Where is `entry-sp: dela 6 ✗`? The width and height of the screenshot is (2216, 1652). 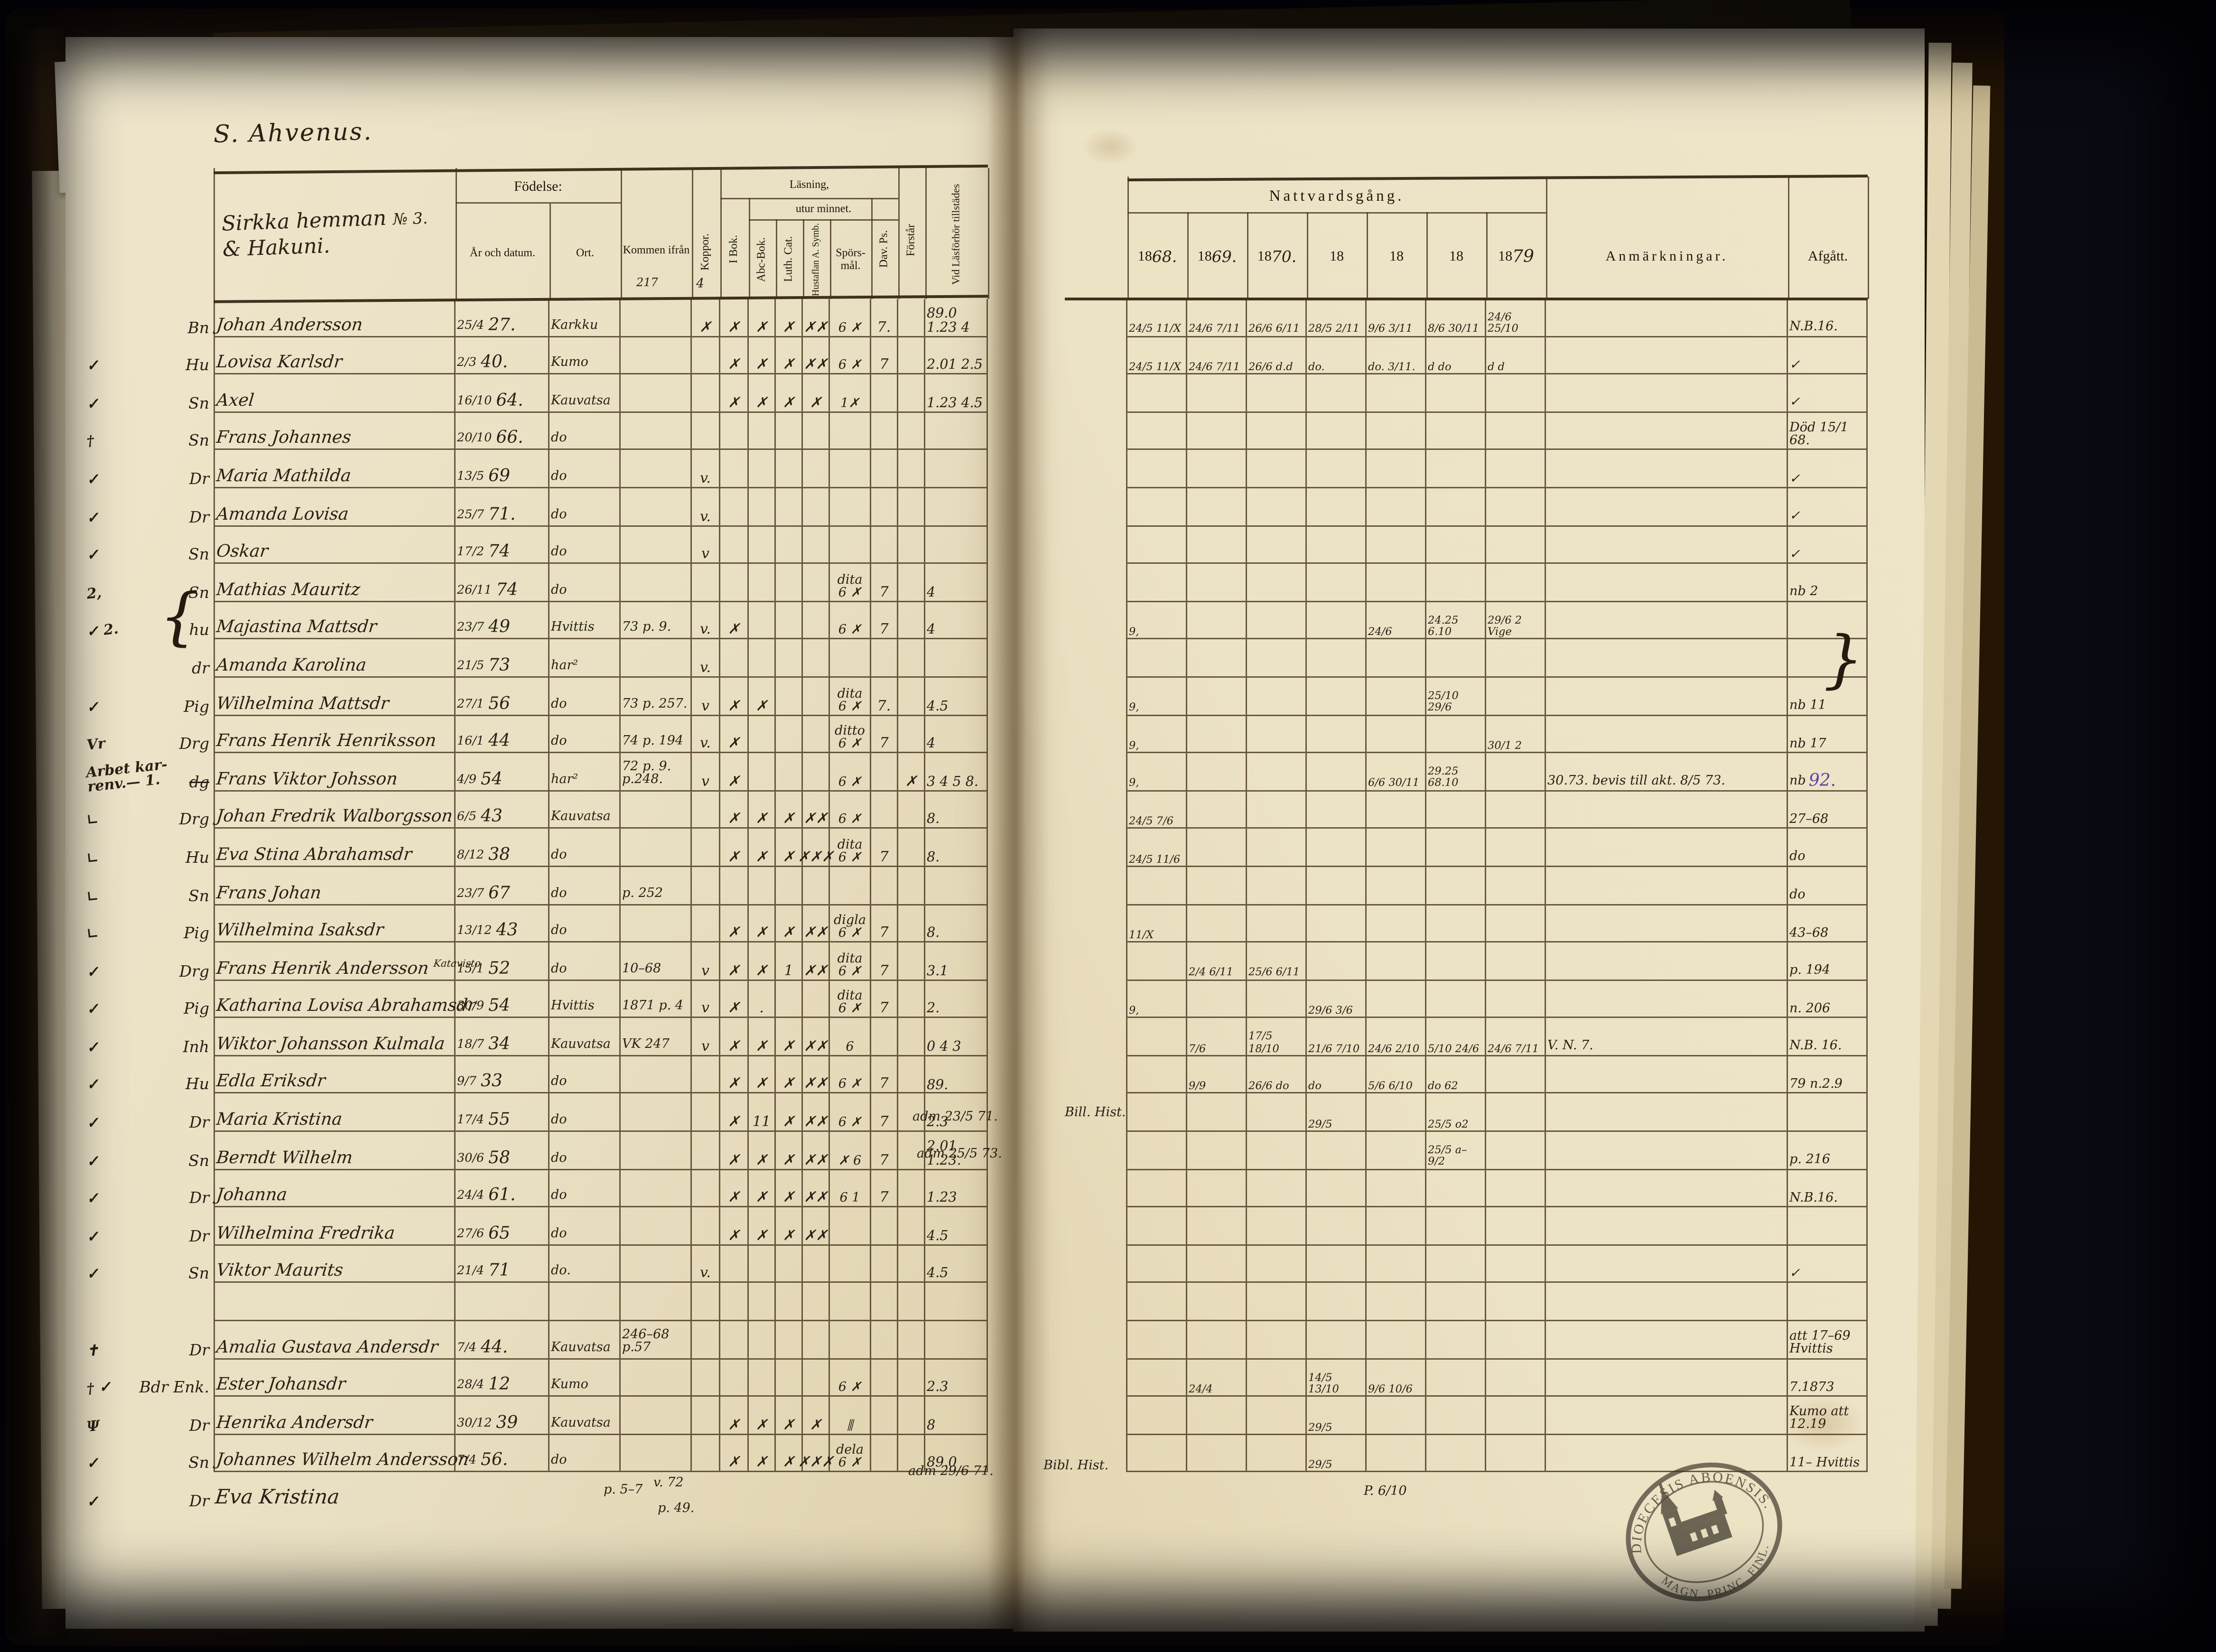
entry-sp: dela 6 ✗ is located at coordinates (850, 1458).